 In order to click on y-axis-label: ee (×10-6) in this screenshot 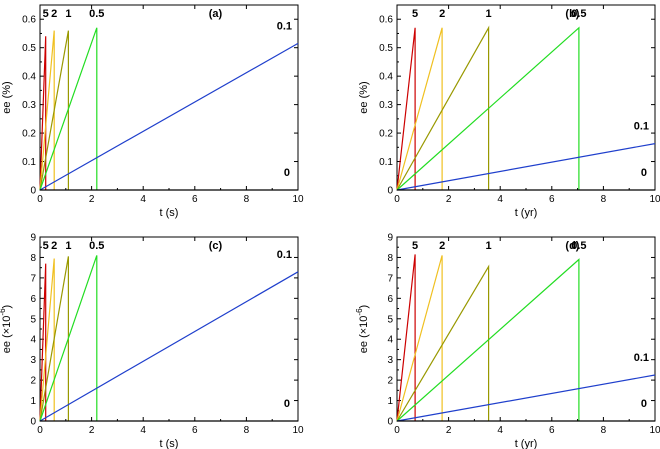, I will do `click(6, 329)`.